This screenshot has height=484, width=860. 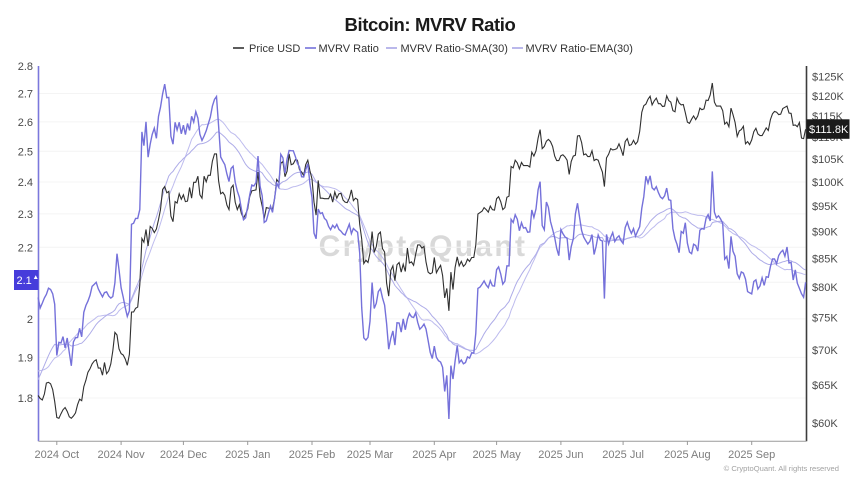 I want to click on svg-text: 2025 Aug, so click(x=687, y=455).